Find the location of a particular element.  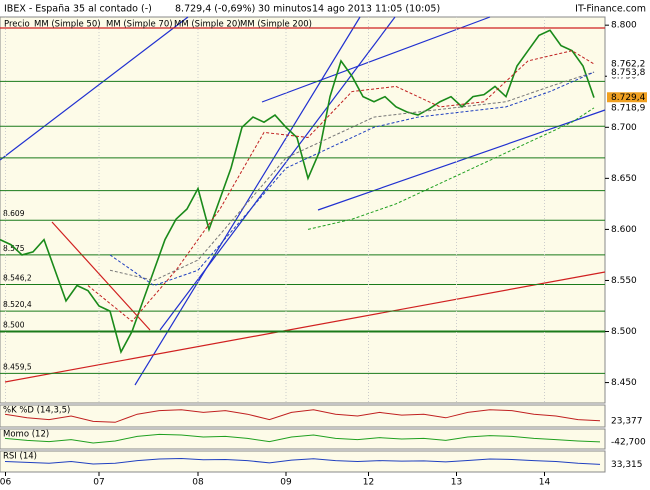

legend-entry: MM (Simple 20) is located at coordinates (207, 25).